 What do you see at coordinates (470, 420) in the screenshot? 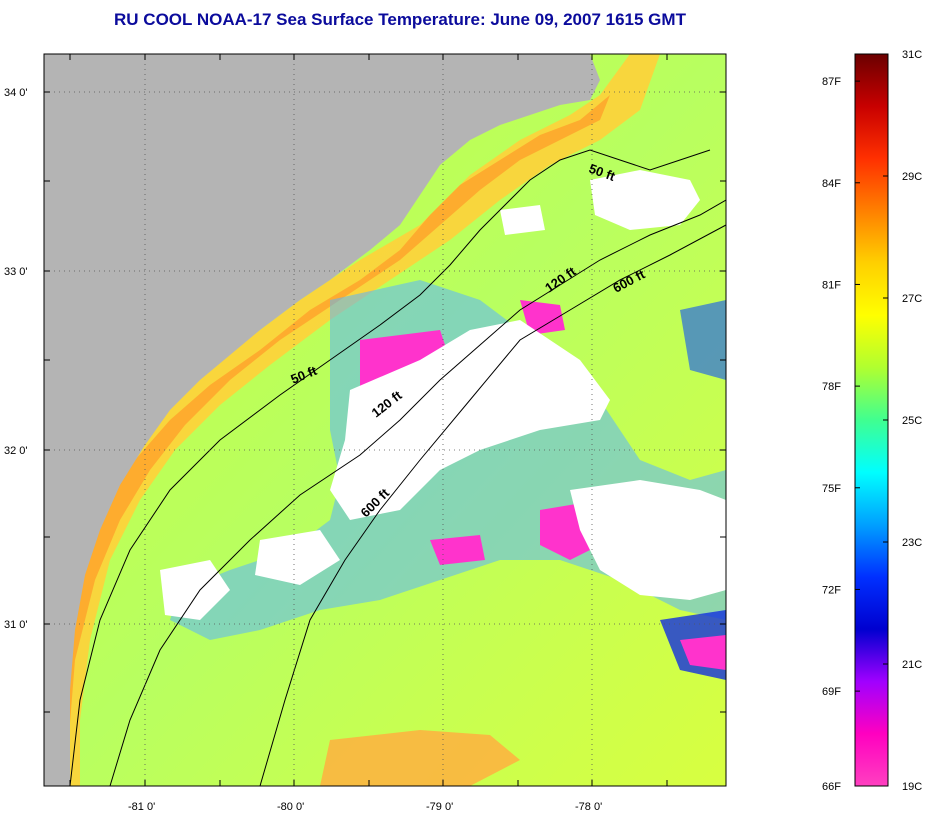
I see `cloud-central` at bounding box center [470, 420].